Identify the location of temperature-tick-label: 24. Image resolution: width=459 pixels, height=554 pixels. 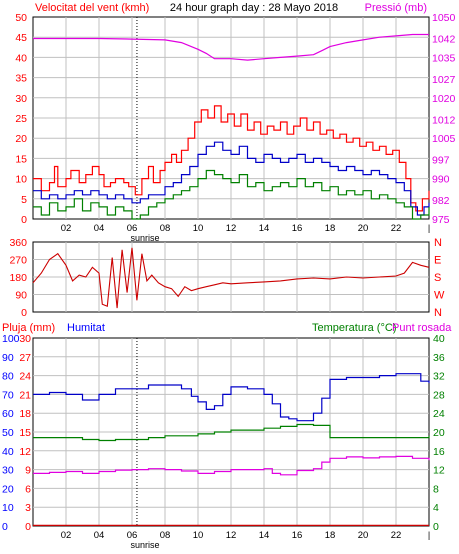
(439, 414).